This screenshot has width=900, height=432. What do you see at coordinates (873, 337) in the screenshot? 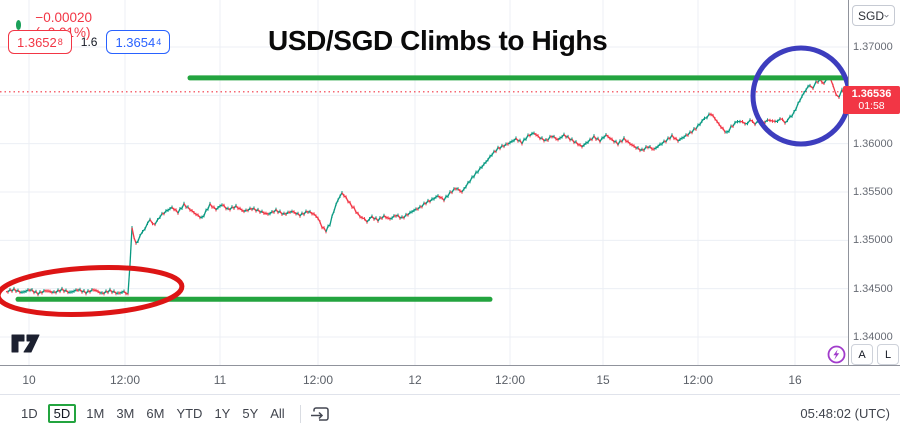
I see `price-tick: 1.34000` at bounding box center [873, 337].